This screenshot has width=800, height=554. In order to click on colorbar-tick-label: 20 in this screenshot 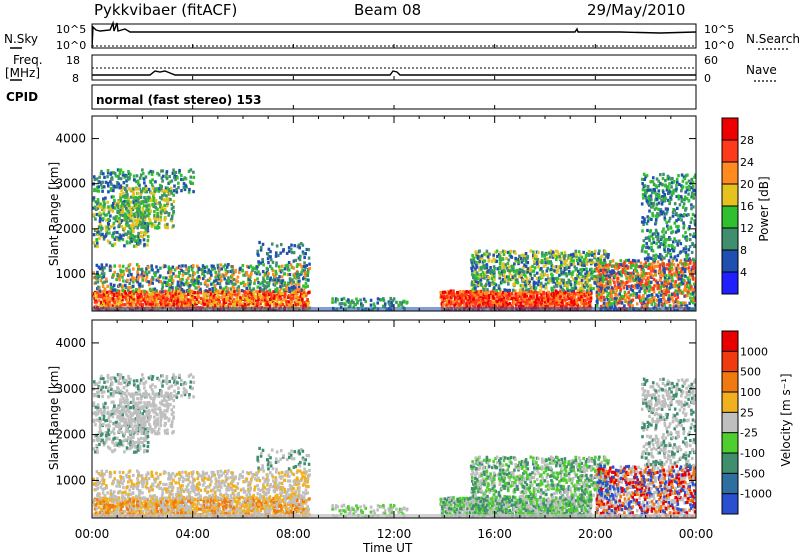, I will do `click(747, 184)`.